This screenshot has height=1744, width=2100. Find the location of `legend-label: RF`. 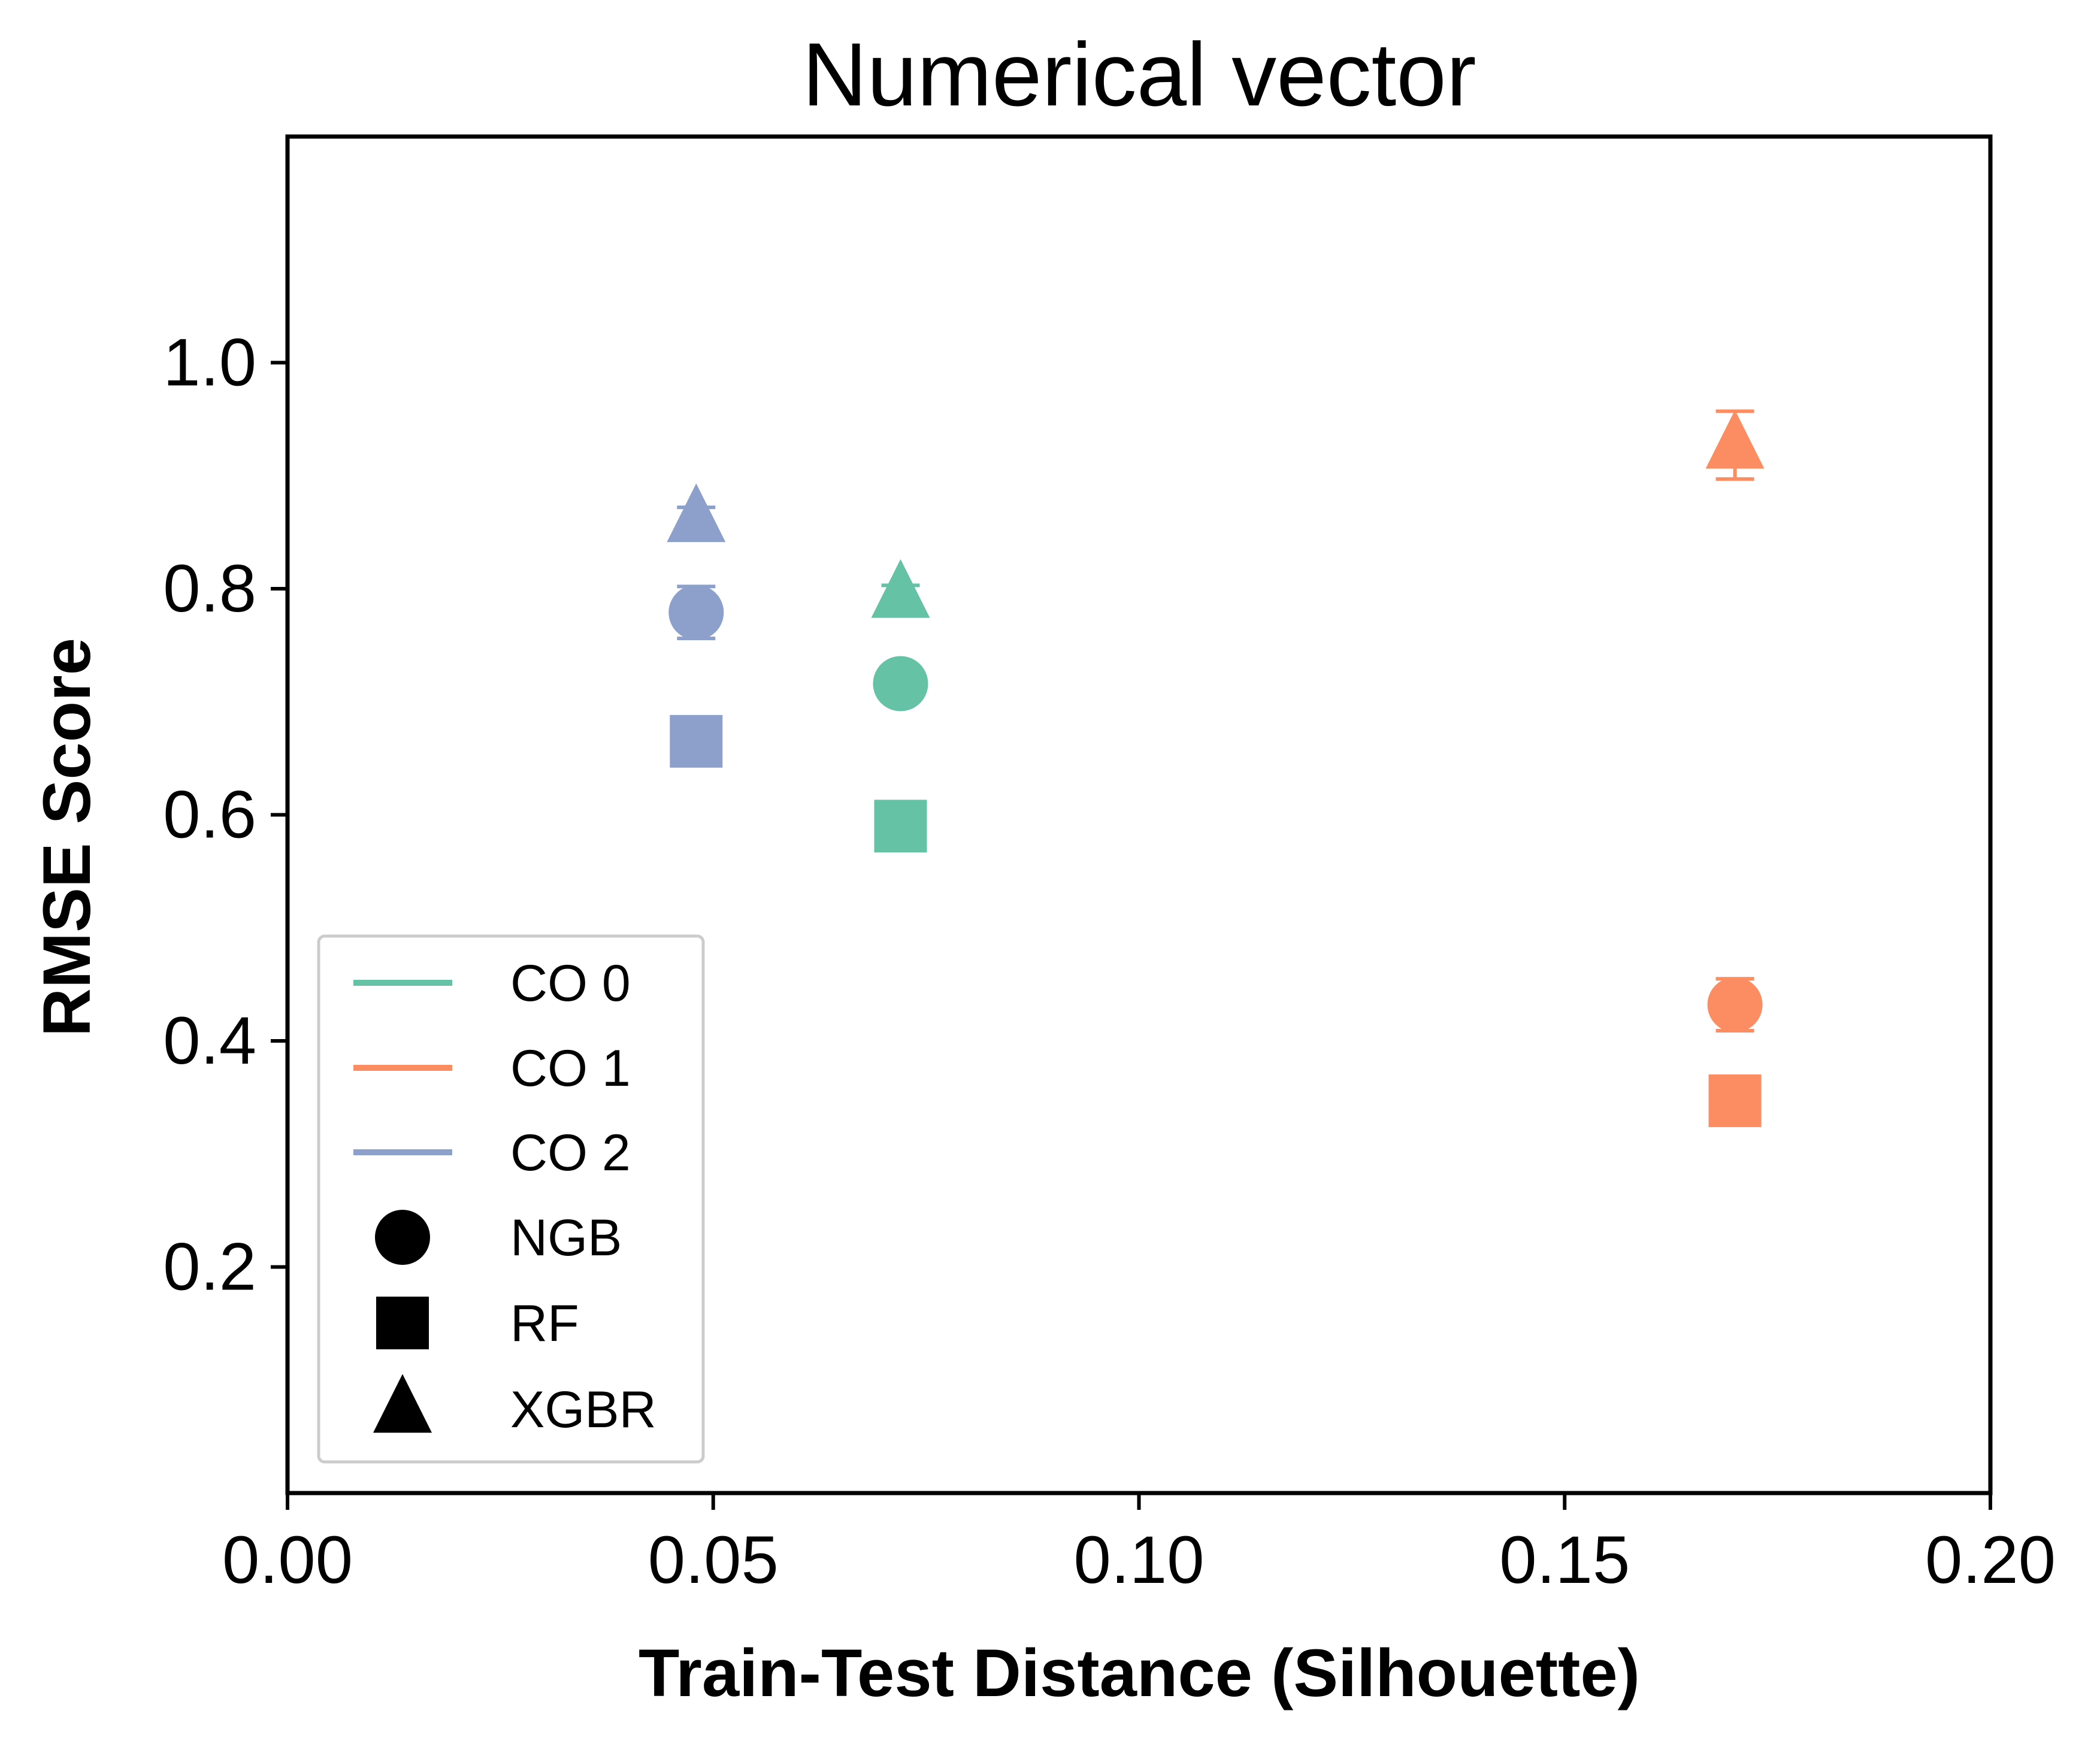

legend-label: RF is located at coordinates (544, 1323).